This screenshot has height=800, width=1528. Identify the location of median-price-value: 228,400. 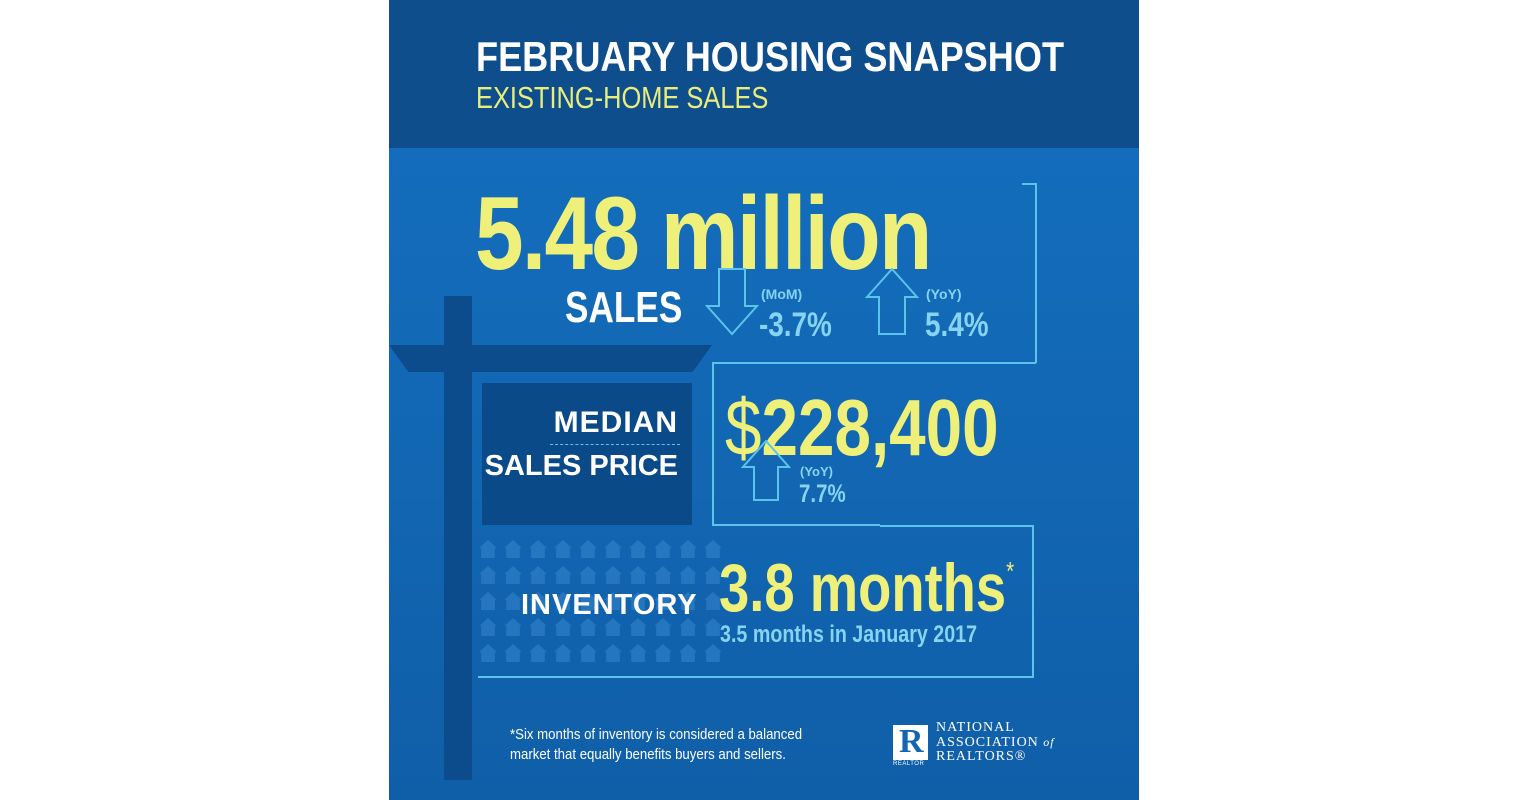
(880, 427).